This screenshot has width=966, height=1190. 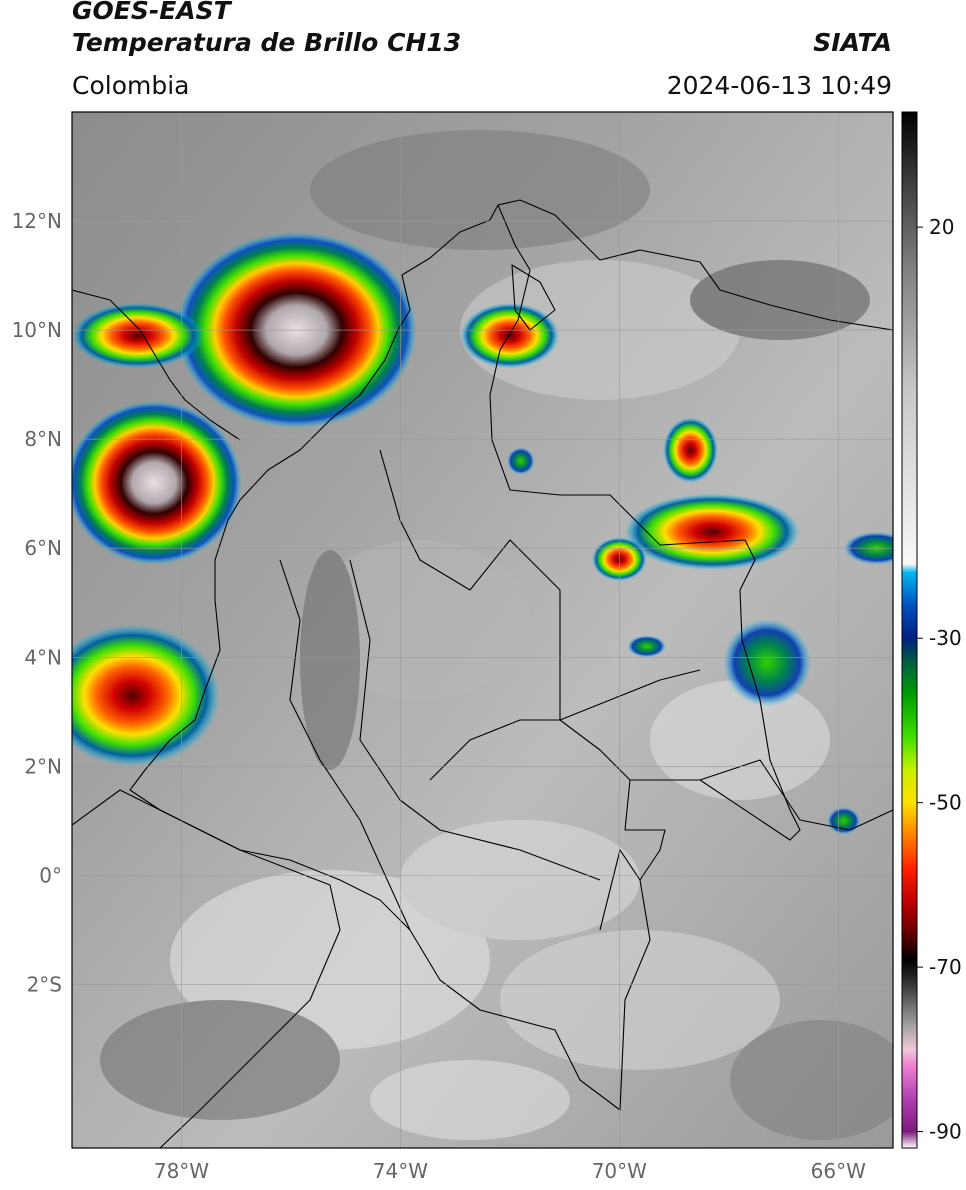 I want to click on lat-label-0: 12°N, so click(x=37, y=221).